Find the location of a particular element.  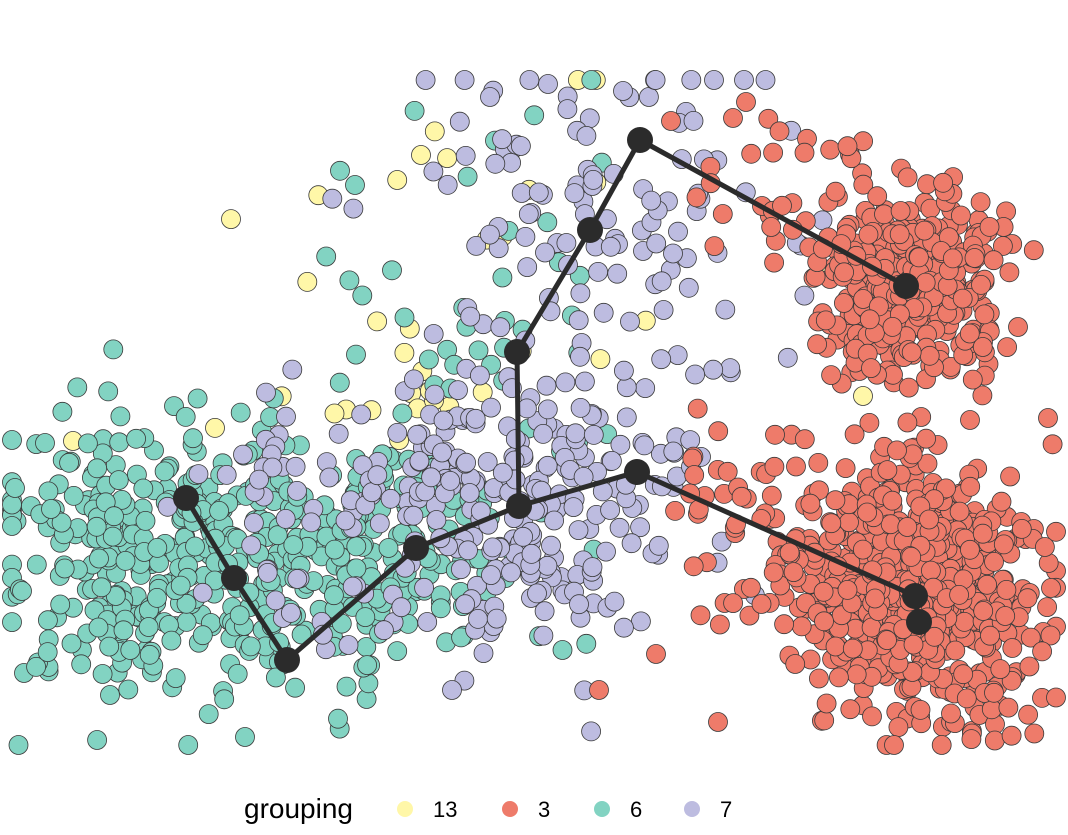

legend-label: 3 is located at coordinates (544, 809).